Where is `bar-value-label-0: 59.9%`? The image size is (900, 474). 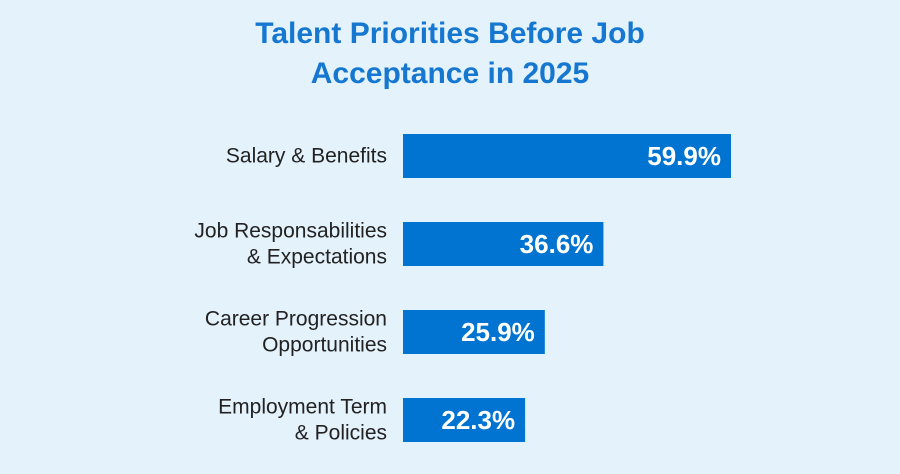
bar-value-label-0: 59.9% is located at coordinates (684, 156).